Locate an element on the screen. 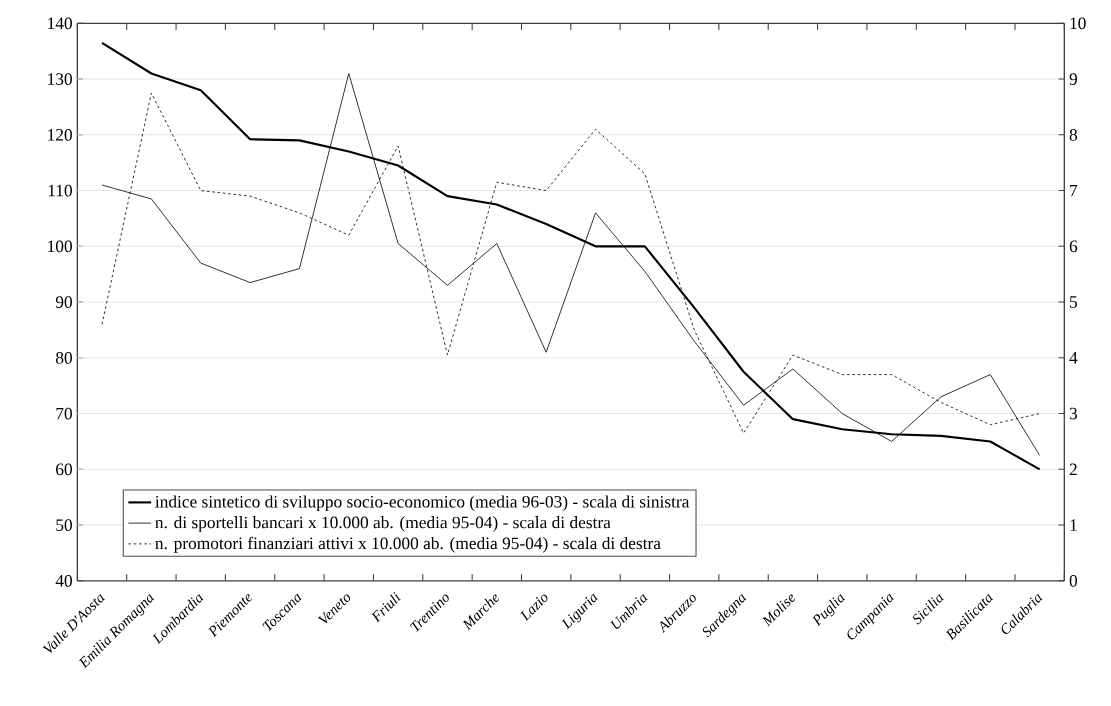  y-tick-label: 60 is located at coordinates (64, 469).